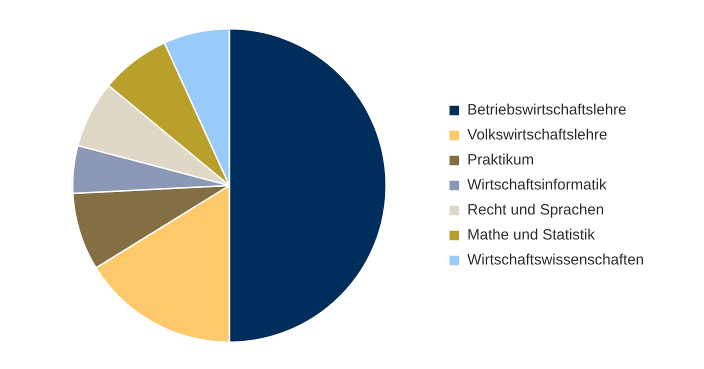 This screenshot has width=704, height=369. I want to click on legend-label: Mathe und Statistik, so click(531, 235).